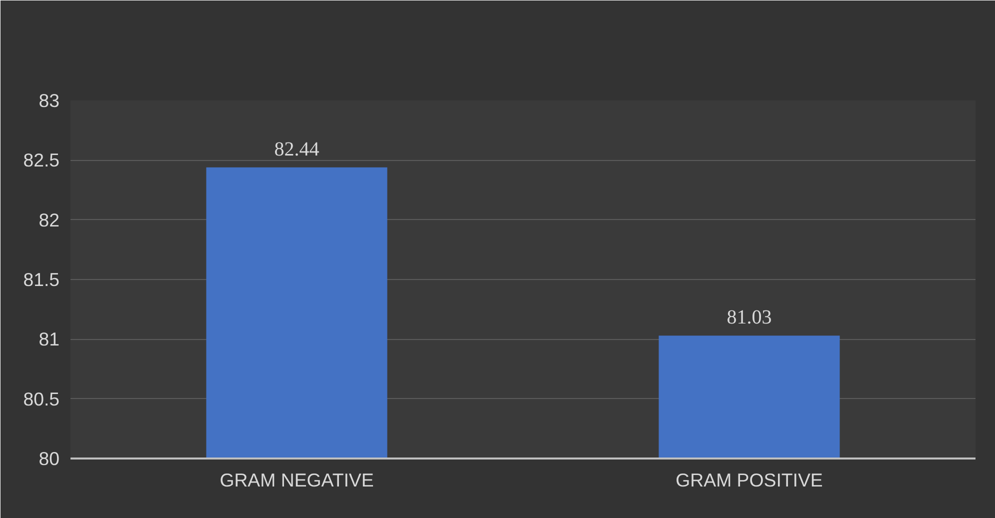  I want to click on y-tick-label: 81.5, so click(41, 279).